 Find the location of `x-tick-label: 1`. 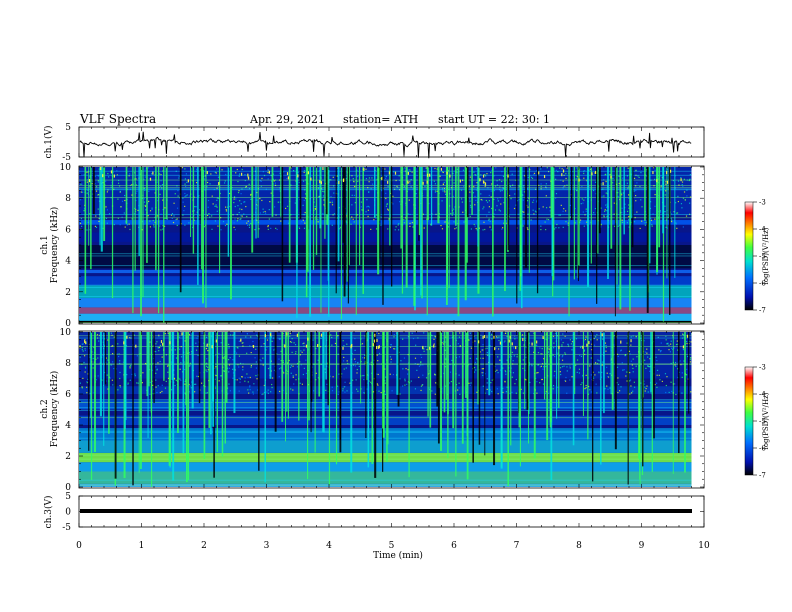

x-tick-label: 1 is located at coordinates (142, 546).